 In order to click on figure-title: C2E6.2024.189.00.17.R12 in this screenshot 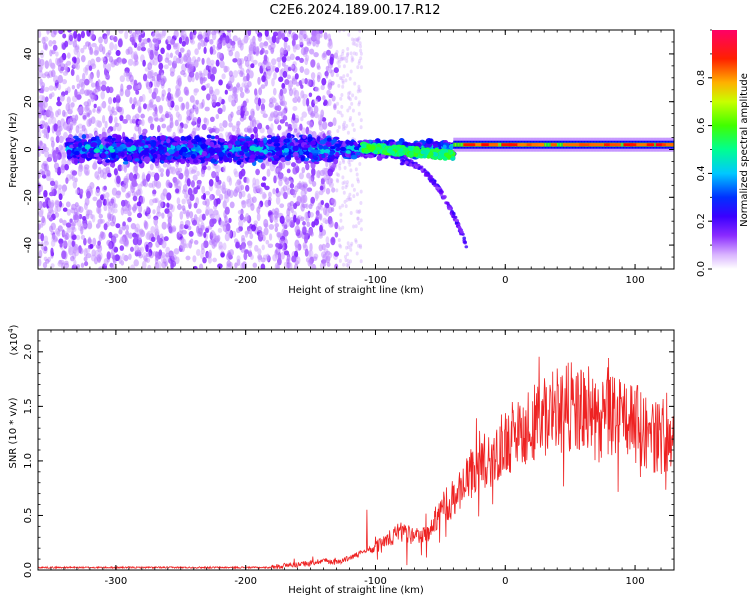, I will do `click(354, 10)`.